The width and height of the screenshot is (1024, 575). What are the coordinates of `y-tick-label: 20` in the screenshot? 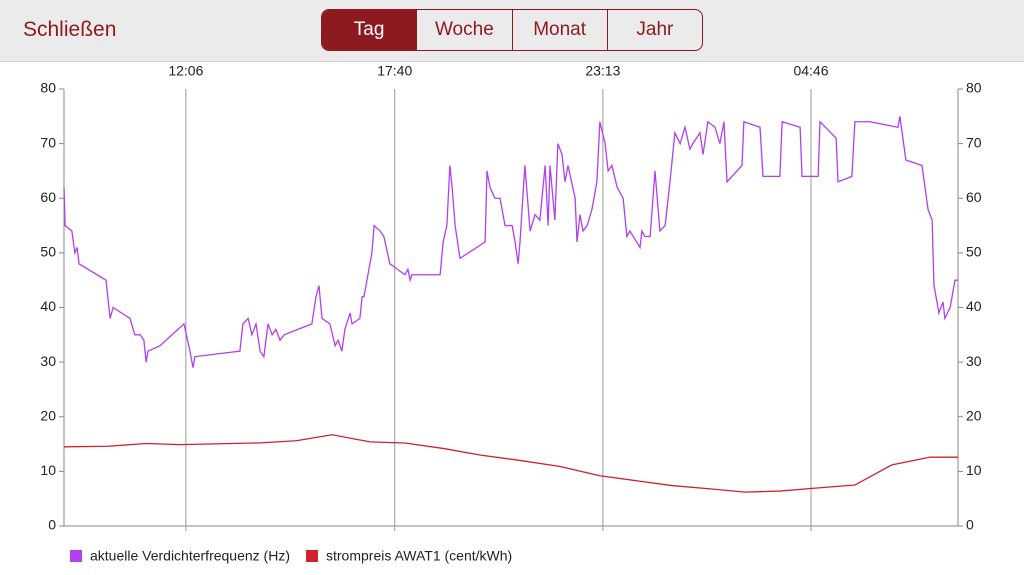 It's located at (48, 415).